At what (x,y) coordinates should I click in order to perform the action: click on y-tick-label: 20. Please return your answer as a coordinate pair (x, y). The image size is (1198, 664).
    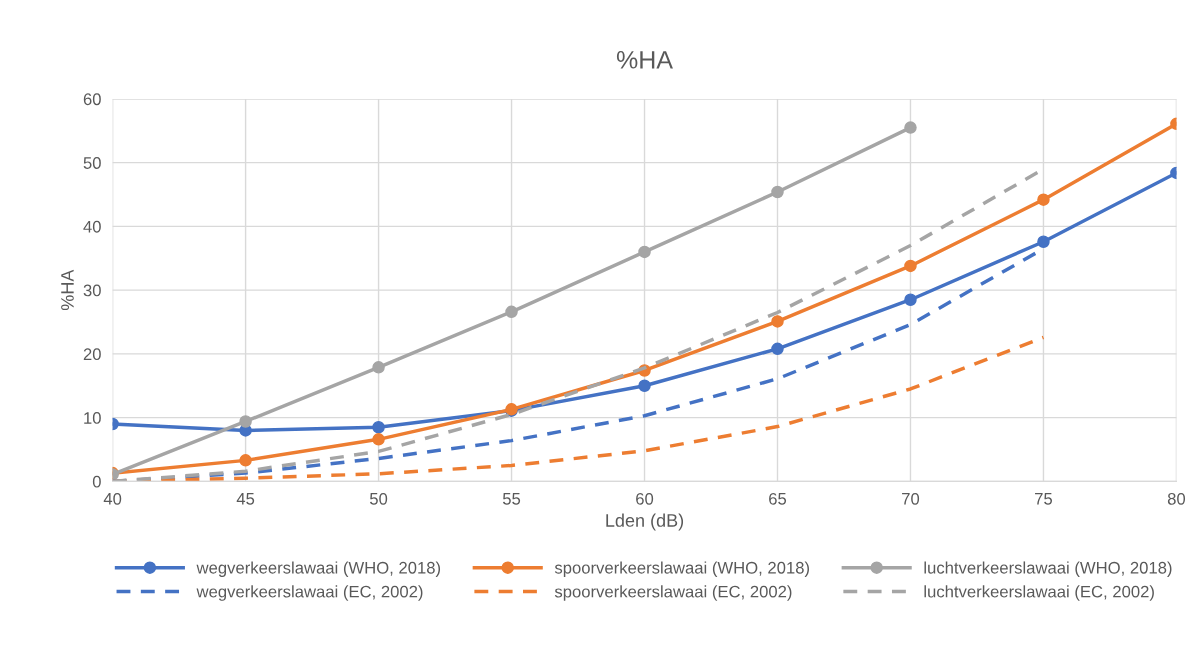
    Looking at the image, I should click on (92, 354).